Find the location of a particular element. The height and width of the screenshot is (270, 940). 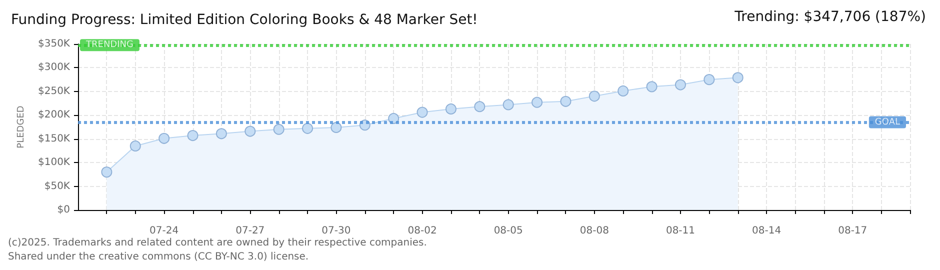

x-tick-label: 08-17 is located at coordinates (853, 231).